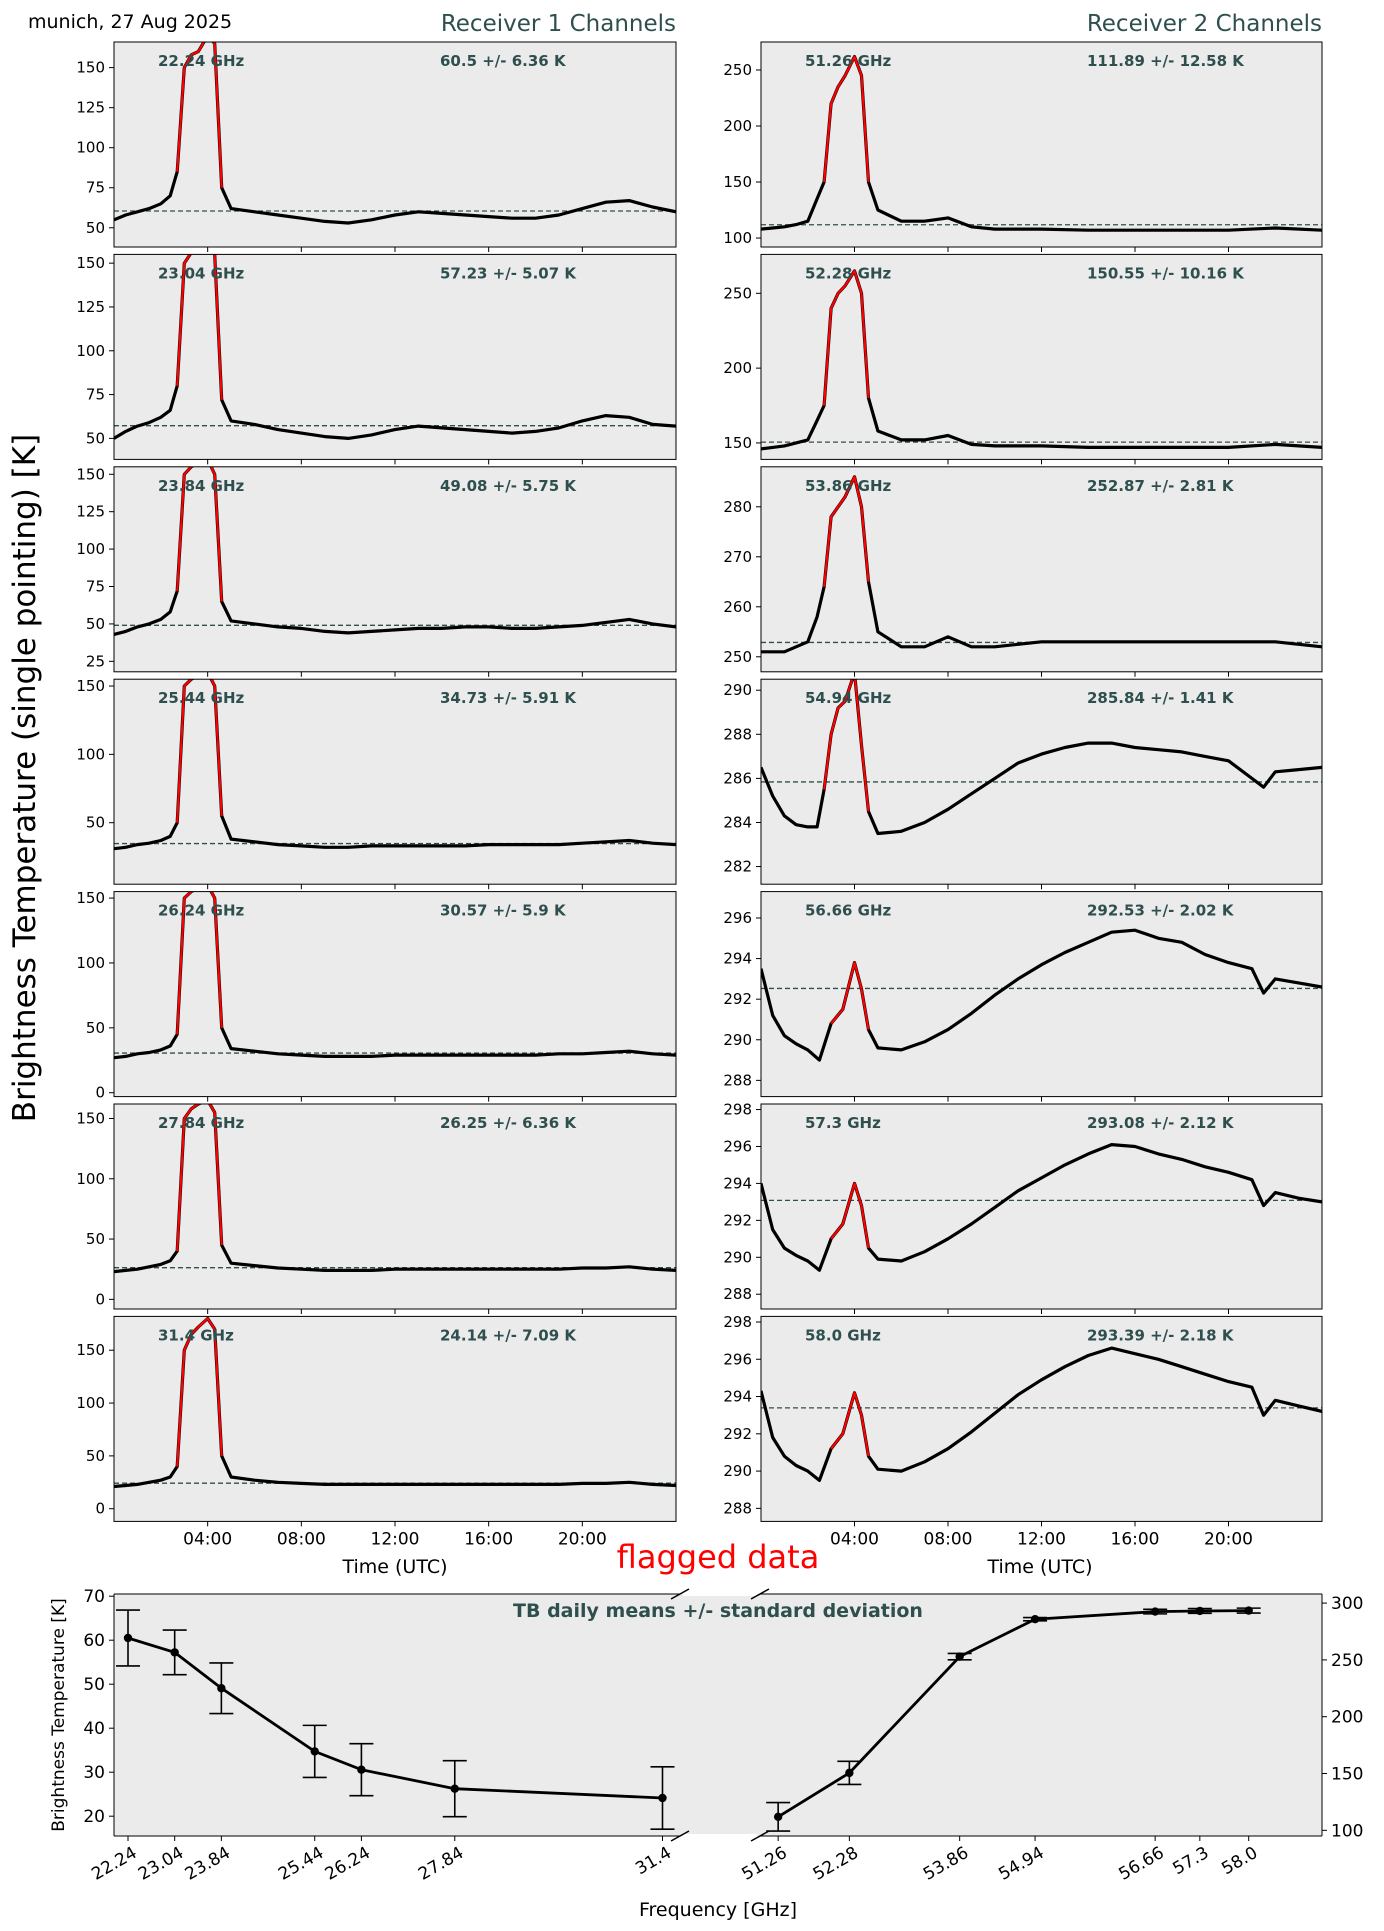  I want to click on channel-frequency-label: 57.3 GHz, so click(843, 1123).